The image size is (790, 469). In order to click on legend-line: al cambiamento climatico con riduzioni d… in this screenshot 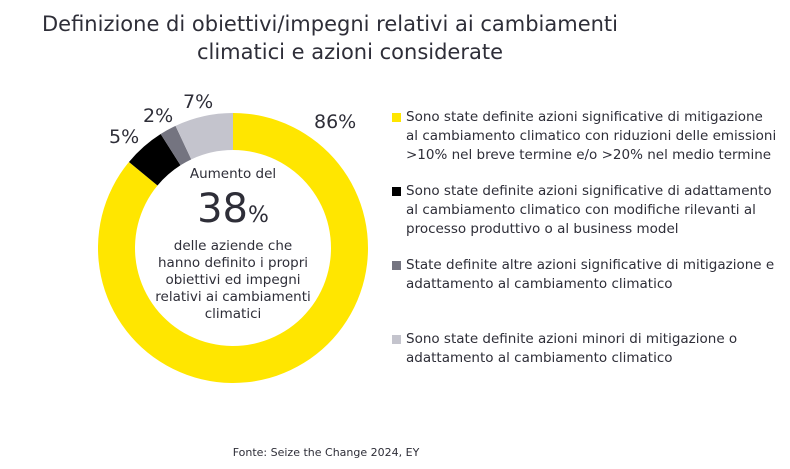, I will do `click(591, 136)`.